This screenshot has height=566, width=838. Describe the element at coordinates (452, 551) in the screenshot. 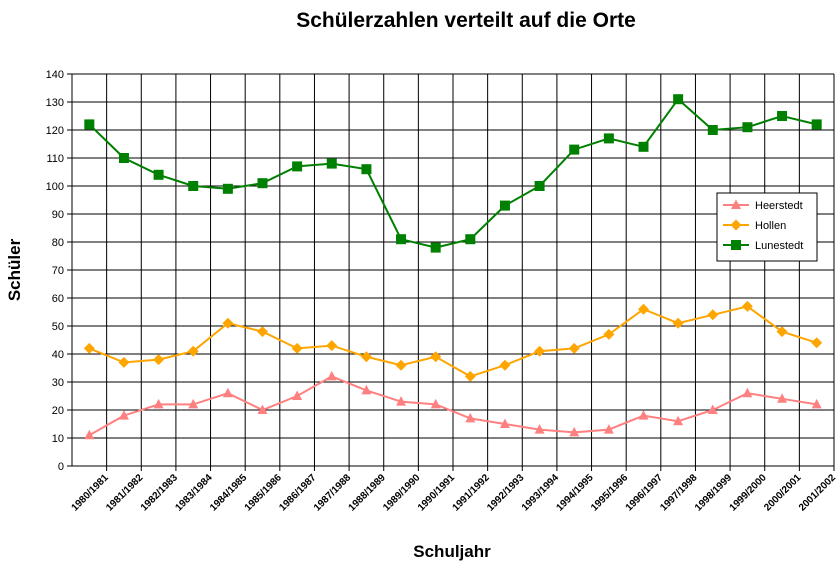

I see `x-axis-title: Schuljahr` at that location.